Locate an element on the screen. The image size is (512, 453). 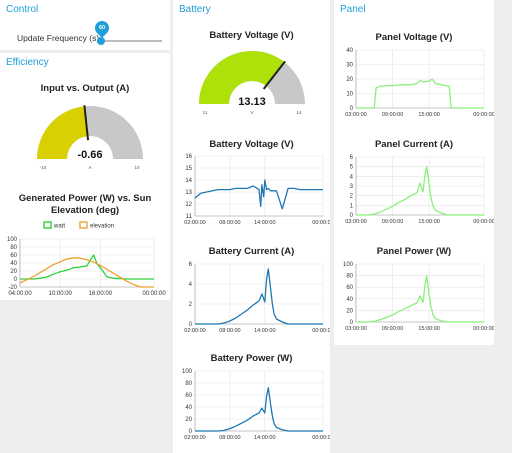
y-tick-label: 6 is located at coordinates (352, 158).